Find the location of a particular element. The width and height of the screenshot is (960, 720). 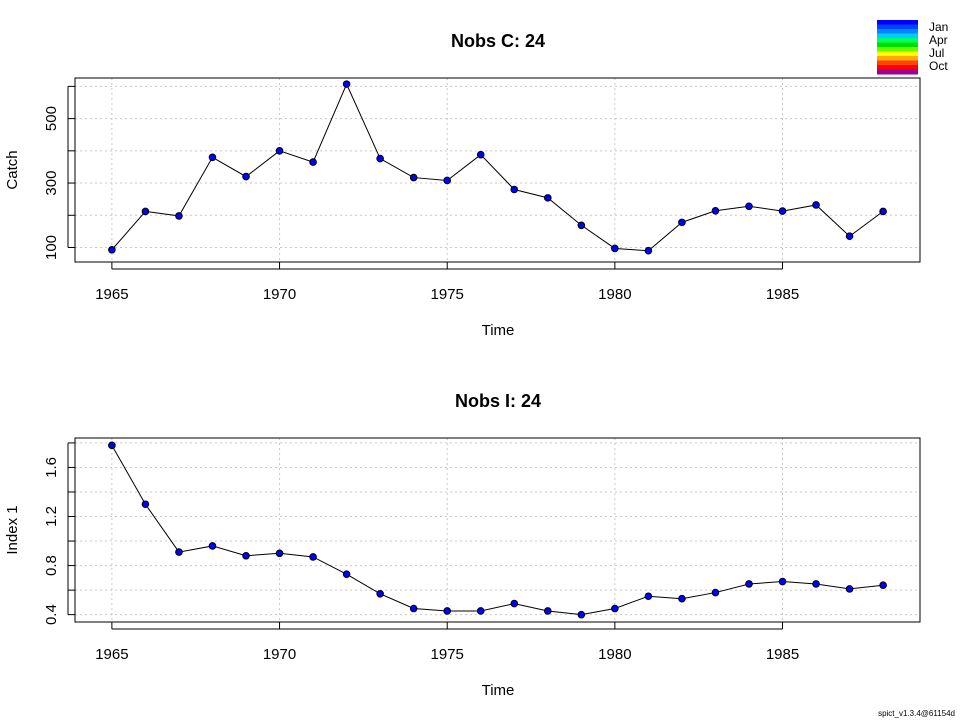

month-color-legend: Jan Apr Jul Oct is located at coordinates (912, 47).